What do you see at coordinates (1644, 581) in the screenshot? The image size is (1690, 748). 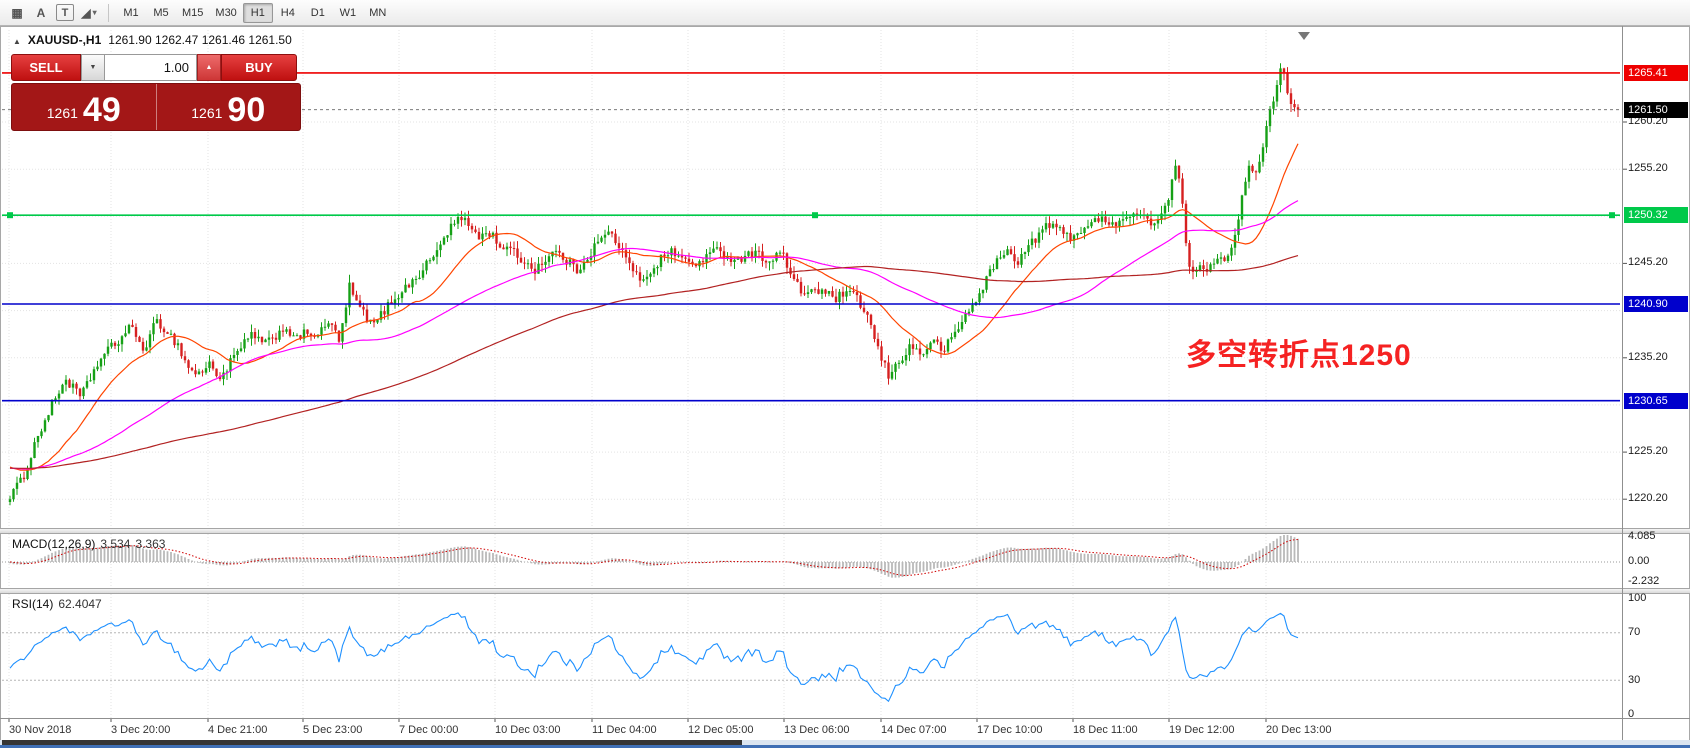 I see `macd-scale-label: -2.232` at bounding box center [1644, 581].